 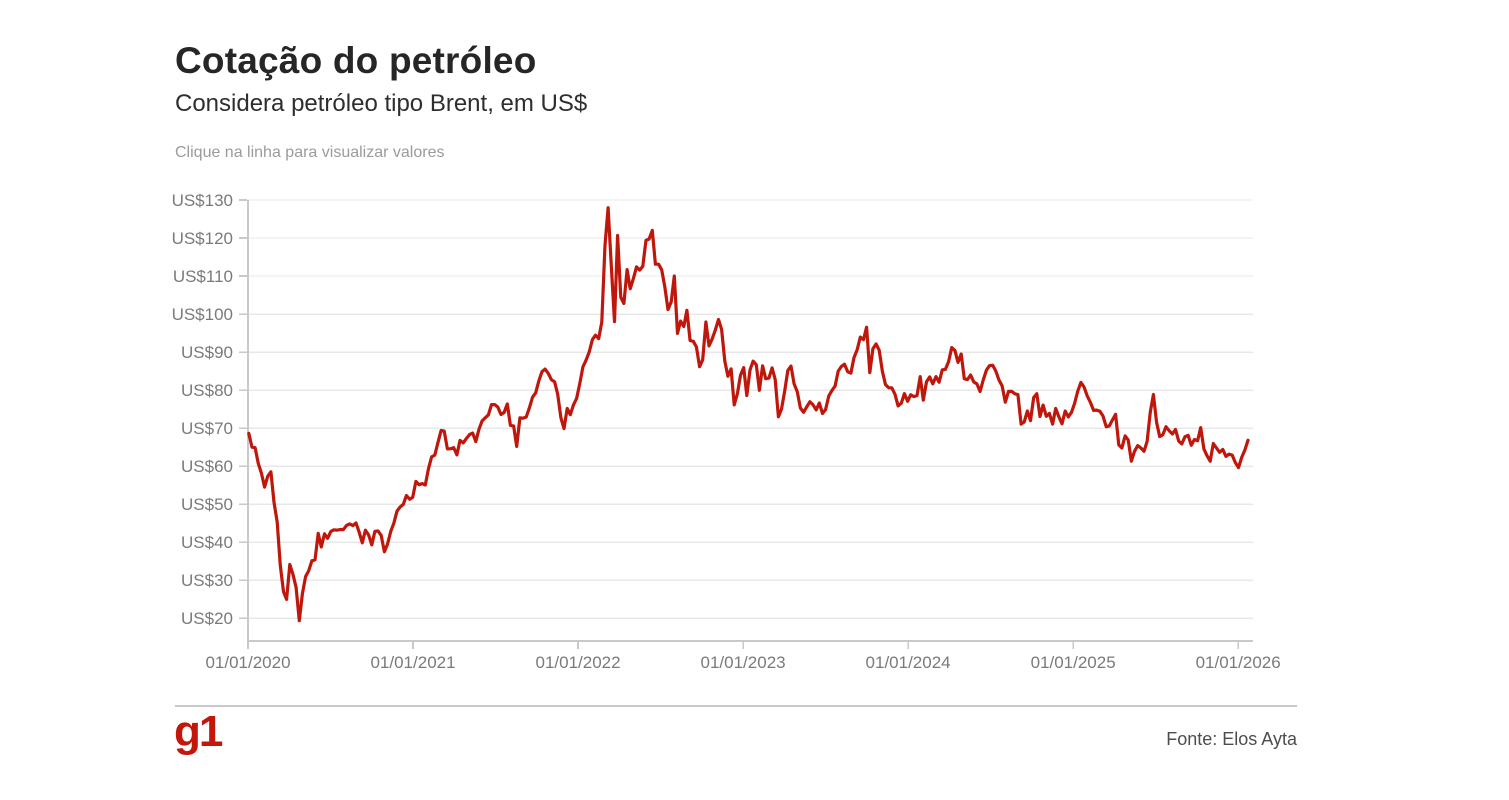 I want to click on y-axis-label: US$90, so click(x=207, y=352).